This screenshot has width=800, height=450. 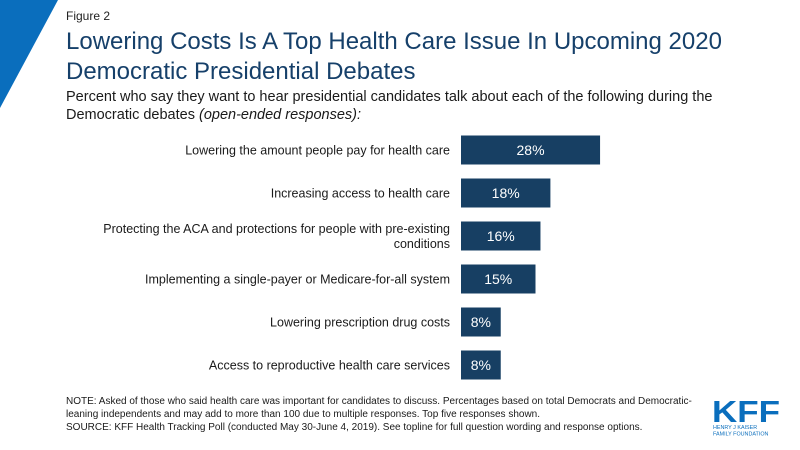 I want to click on bar-value-label: 18%, so click(x=506, y=193).